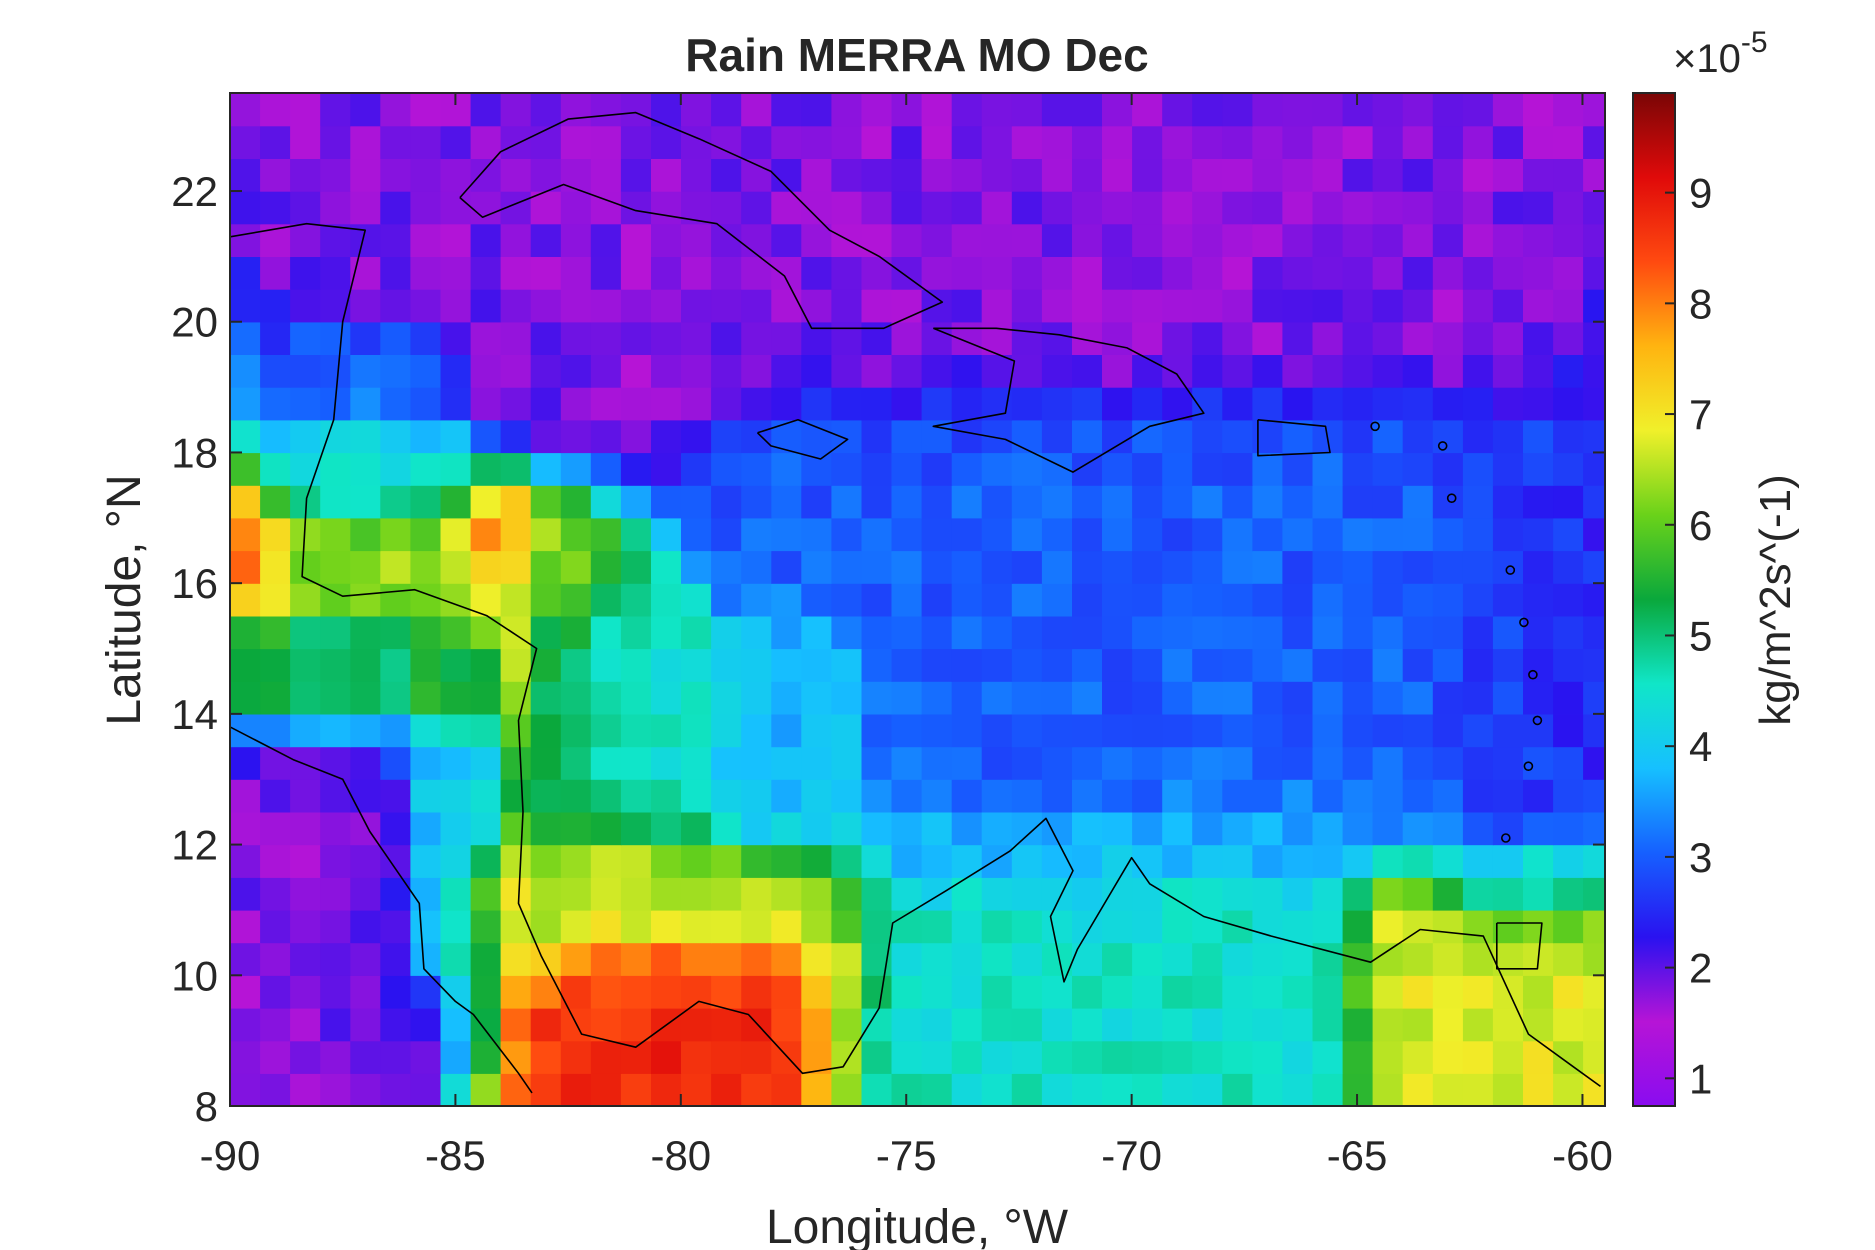 The height and width of the screenshot is (1250, 1875). Describe the element at coordinates (1700, 746) in the screenshot. I see `colorbar-tick-label: 4` at that location.